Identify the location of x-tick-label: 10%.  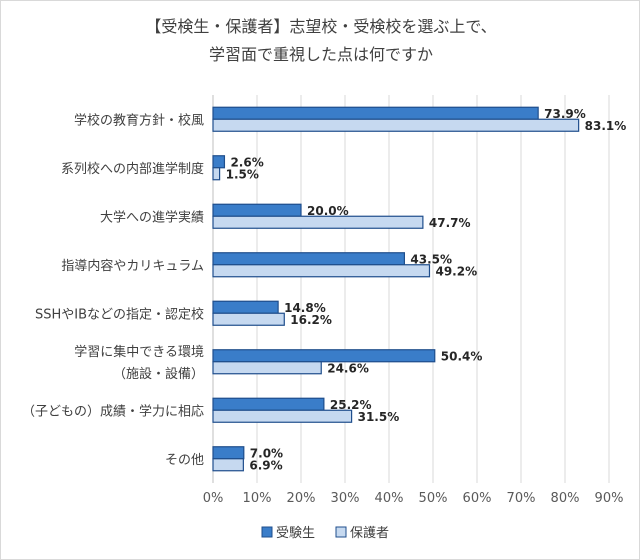
(257, 498).